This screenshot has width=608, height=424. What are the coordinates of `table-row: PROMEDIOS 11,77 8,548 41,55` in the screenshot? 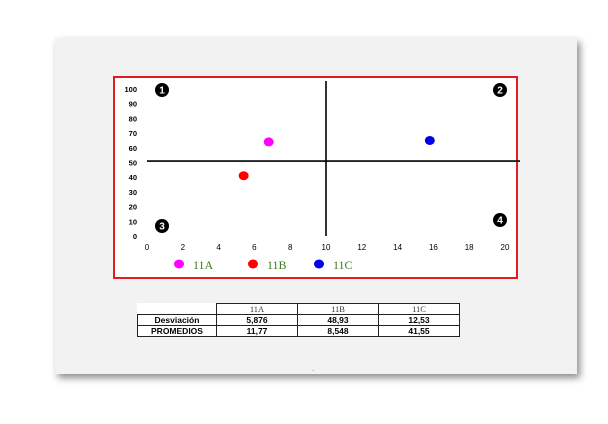 It's located at (298, 331).